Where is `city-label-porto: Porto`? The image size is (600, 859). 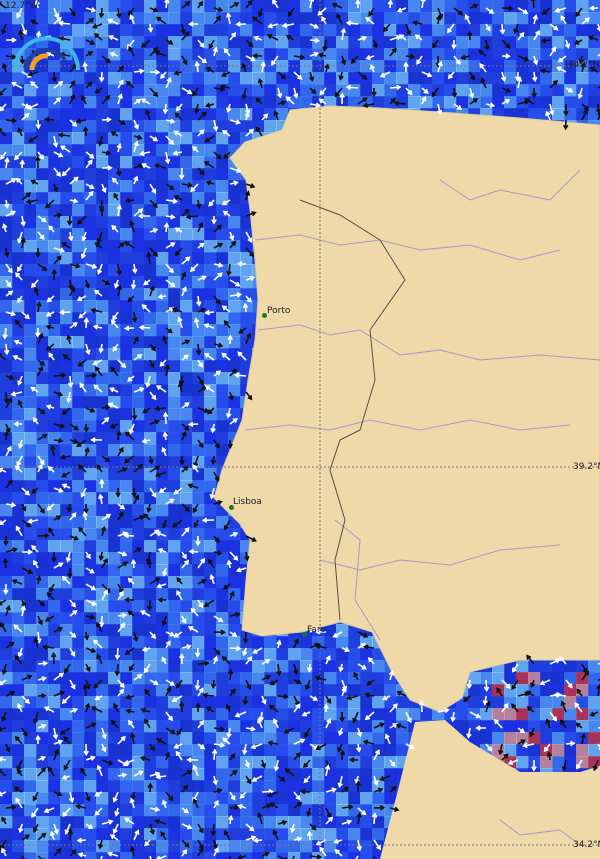 city-label-porto: Porto is located at coordinates (279, 311).